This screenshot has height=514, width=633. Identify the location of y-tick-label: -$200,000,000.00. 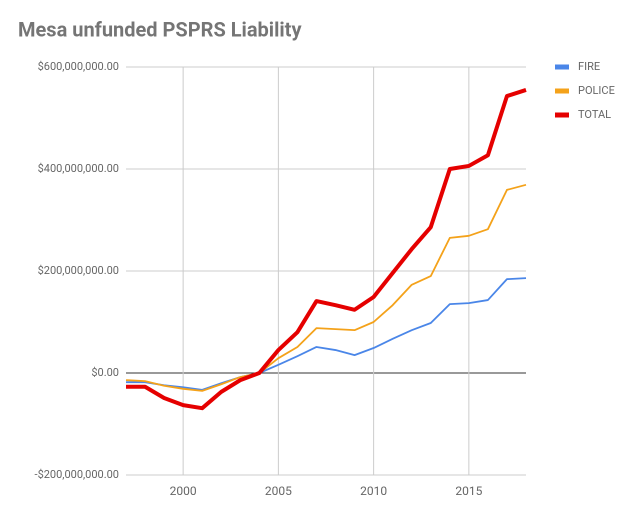
(77, 474).